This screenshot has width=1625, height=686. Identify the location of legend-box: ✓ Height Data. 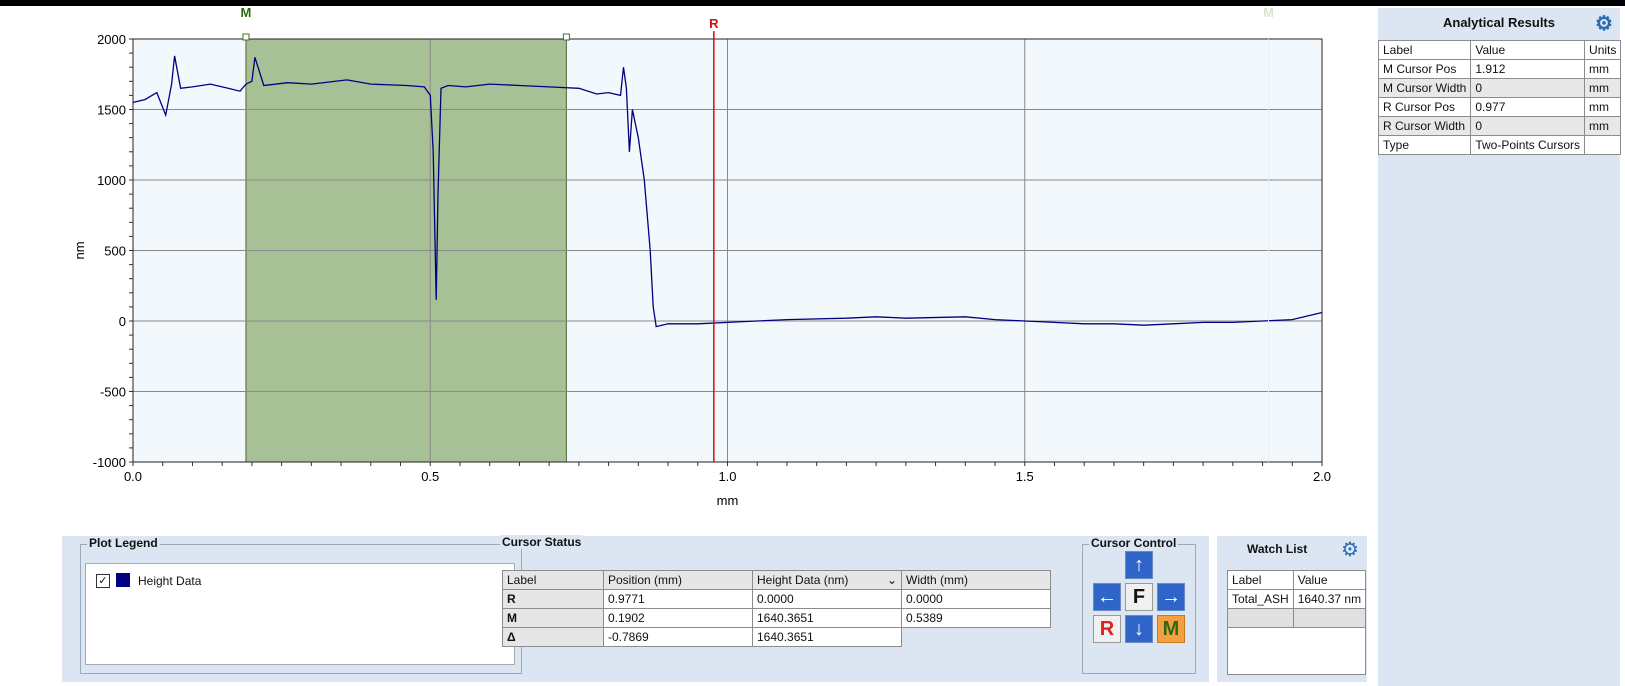
(300, 614).